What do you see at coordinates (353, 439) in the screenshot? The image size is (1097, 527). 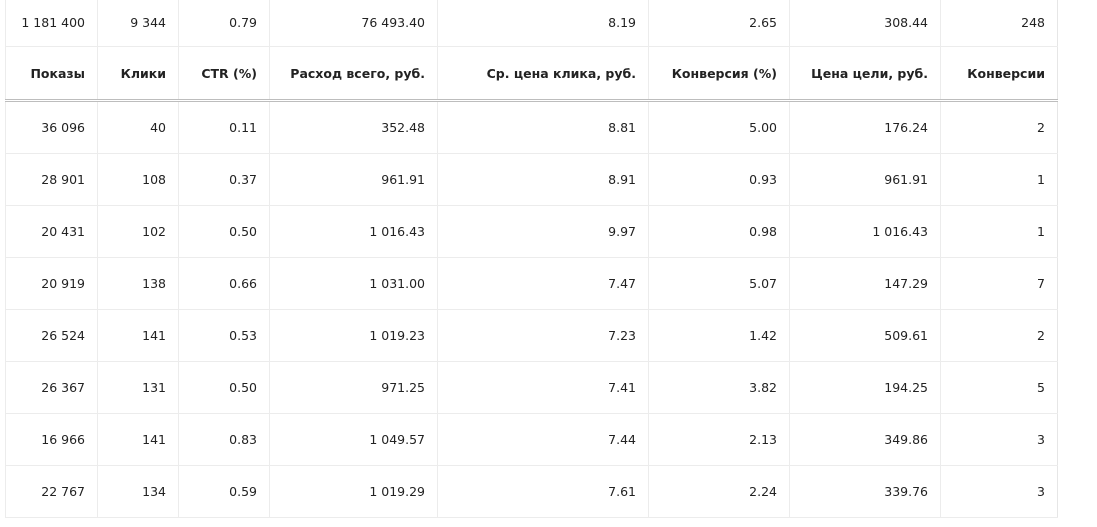 I see `cell-spend: 1 049.57` at bounding box center [353, 439].